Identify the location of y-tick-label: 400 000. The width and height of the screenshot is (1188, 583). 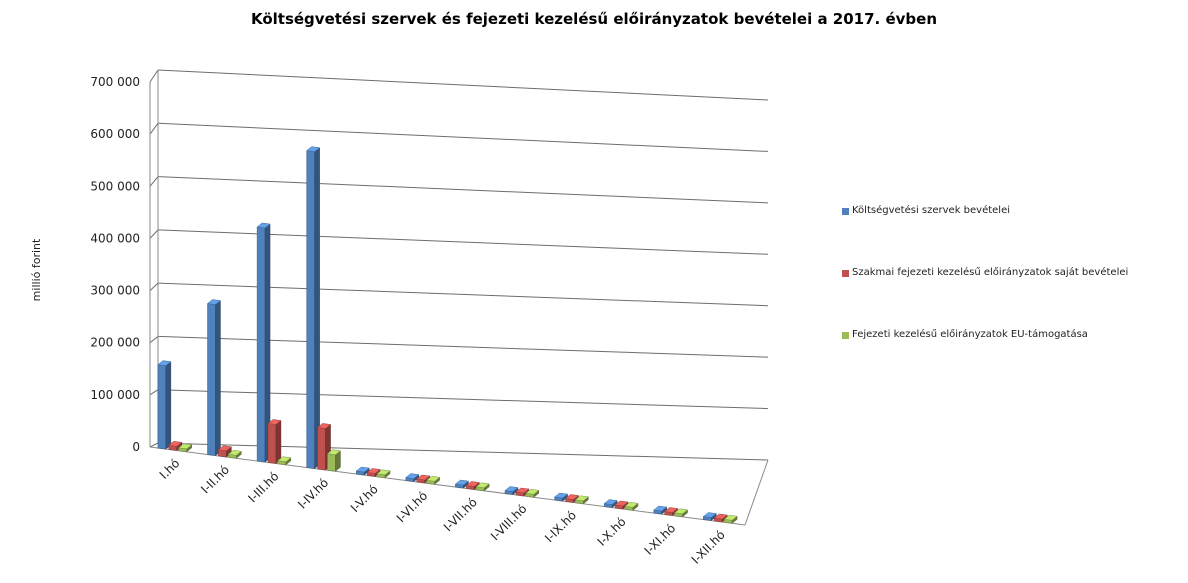
(115, 238).